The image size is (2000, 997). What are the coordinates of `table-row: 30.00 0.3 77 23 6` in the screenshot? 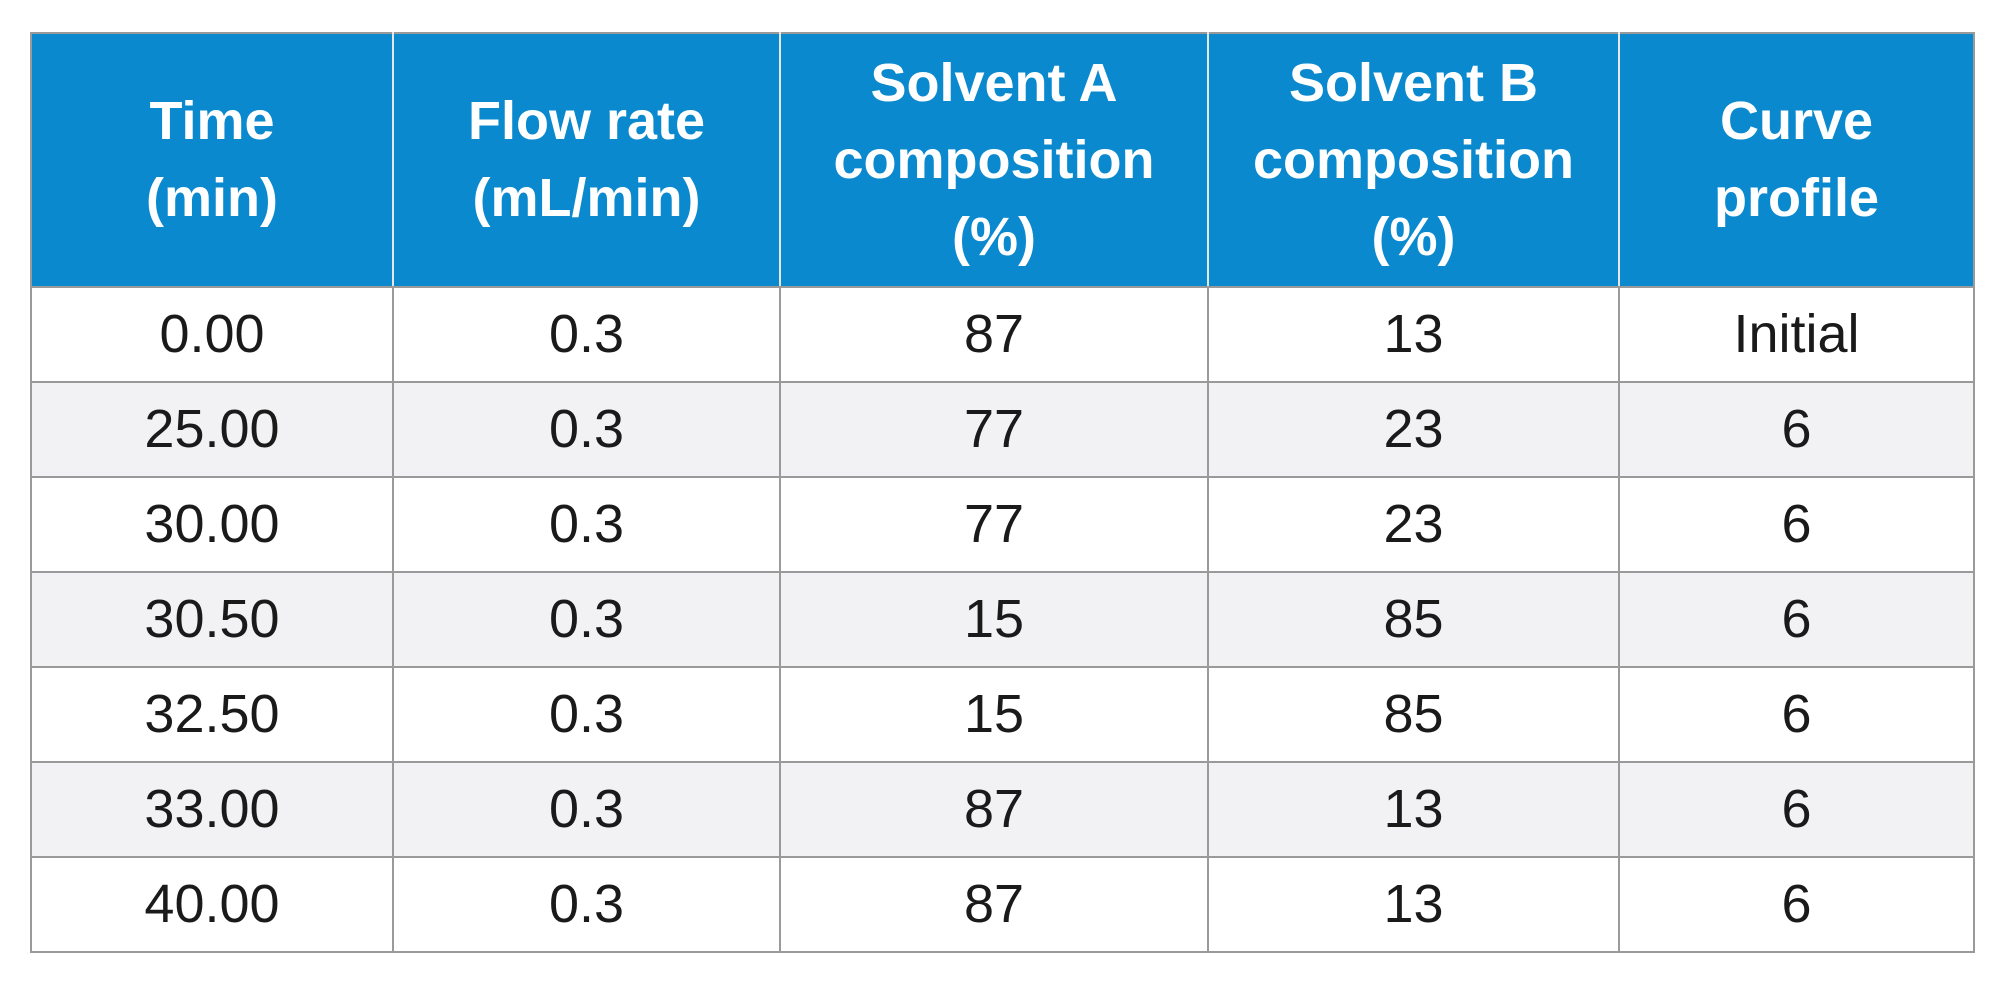 It's located at (1002, 524).